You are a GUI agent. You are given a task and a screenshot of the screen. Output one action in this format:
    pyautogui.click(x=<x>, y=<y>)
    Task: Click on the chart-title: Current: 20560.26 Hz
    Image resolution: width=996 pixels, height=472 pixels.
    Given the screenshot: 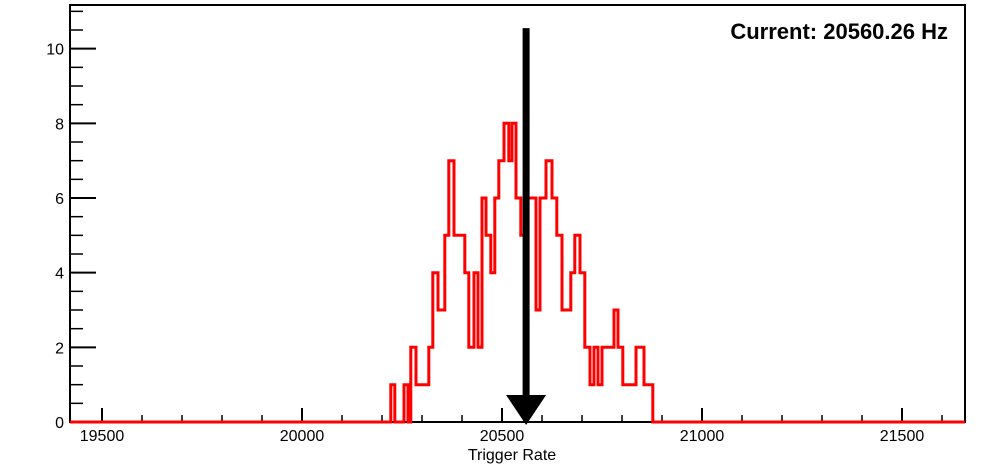 What is the action you would take?
    pyautogui.click(x=839, y=31)
    